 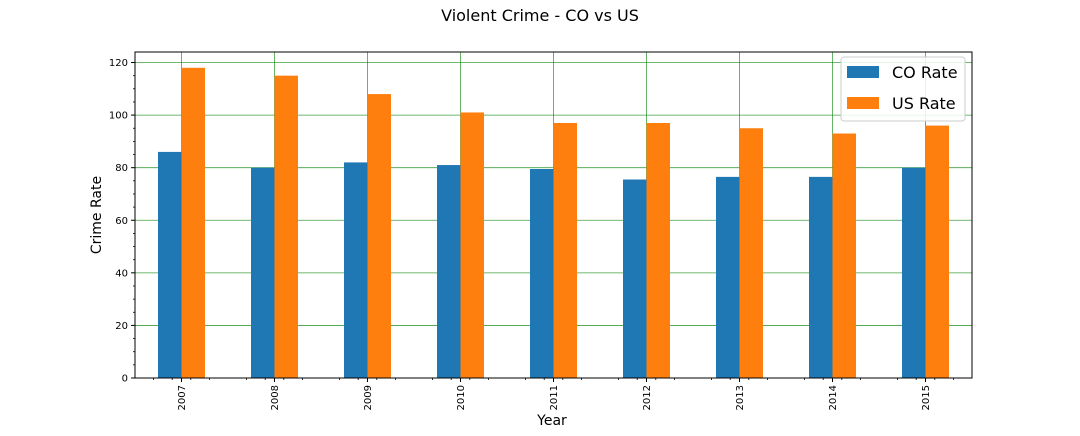 What do you see at coordinates (751, 253) in the screenshot?
I see `bar-us-rate-2013: US Rate 2013: 95` at bounding box center [751, 253].